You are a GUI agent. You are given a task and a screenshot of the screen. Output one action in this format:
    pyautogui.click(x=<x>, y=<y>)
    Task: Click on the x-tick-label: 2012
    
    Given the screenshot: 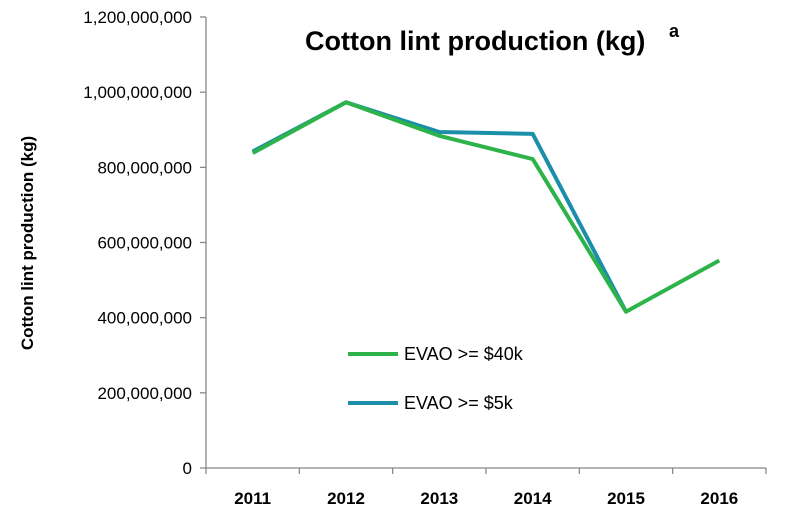 What is the action you would take?
    pyautogui.click(x=346, y=498)
    